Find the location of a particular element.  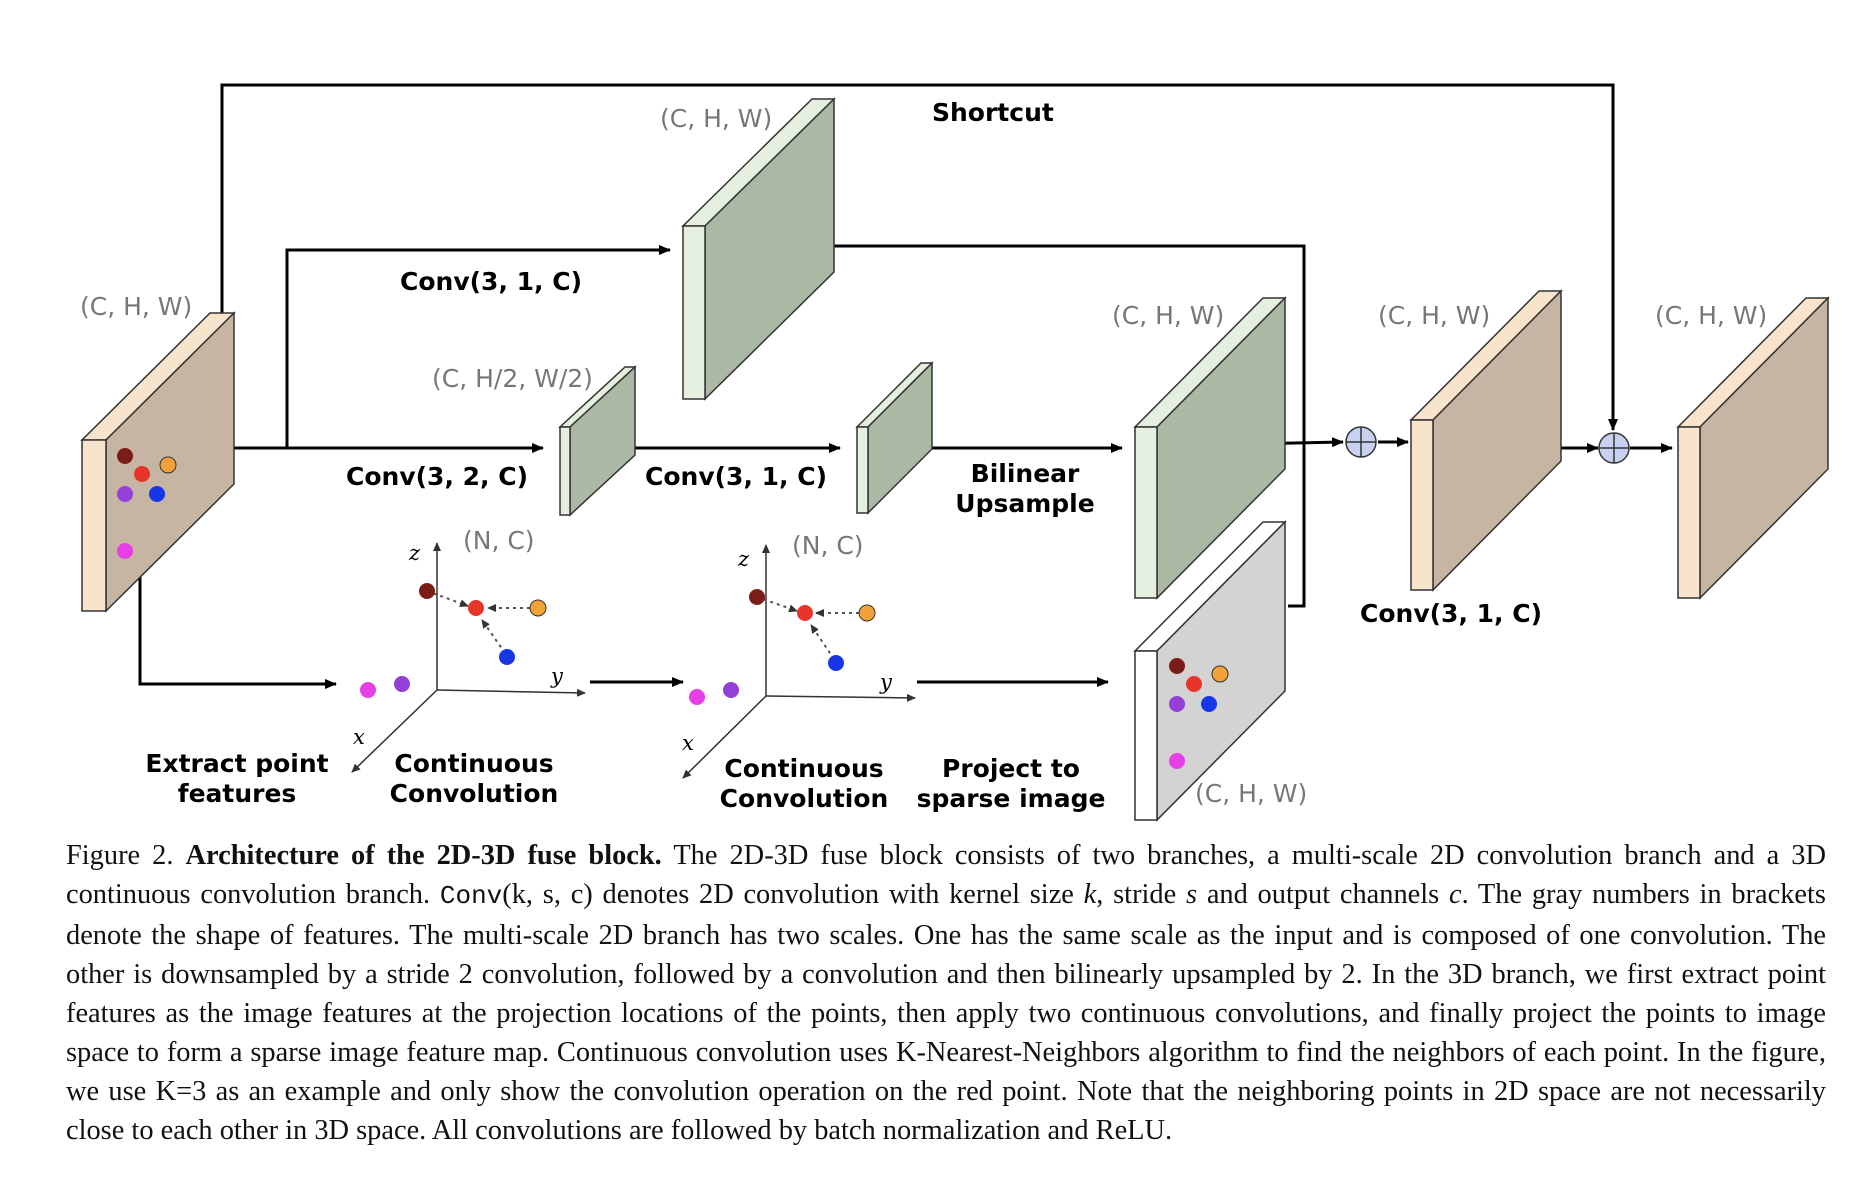

topconv-to-sum-line is located at coordinates (1038, 426).